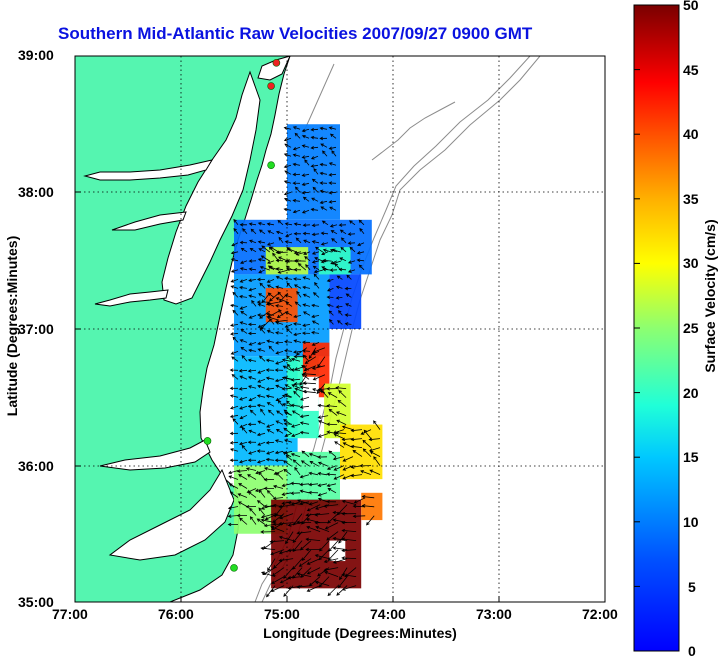  Describe the element at coordinates (271, 165) in the screenshot. I see `station-marker-assateague` at that location.